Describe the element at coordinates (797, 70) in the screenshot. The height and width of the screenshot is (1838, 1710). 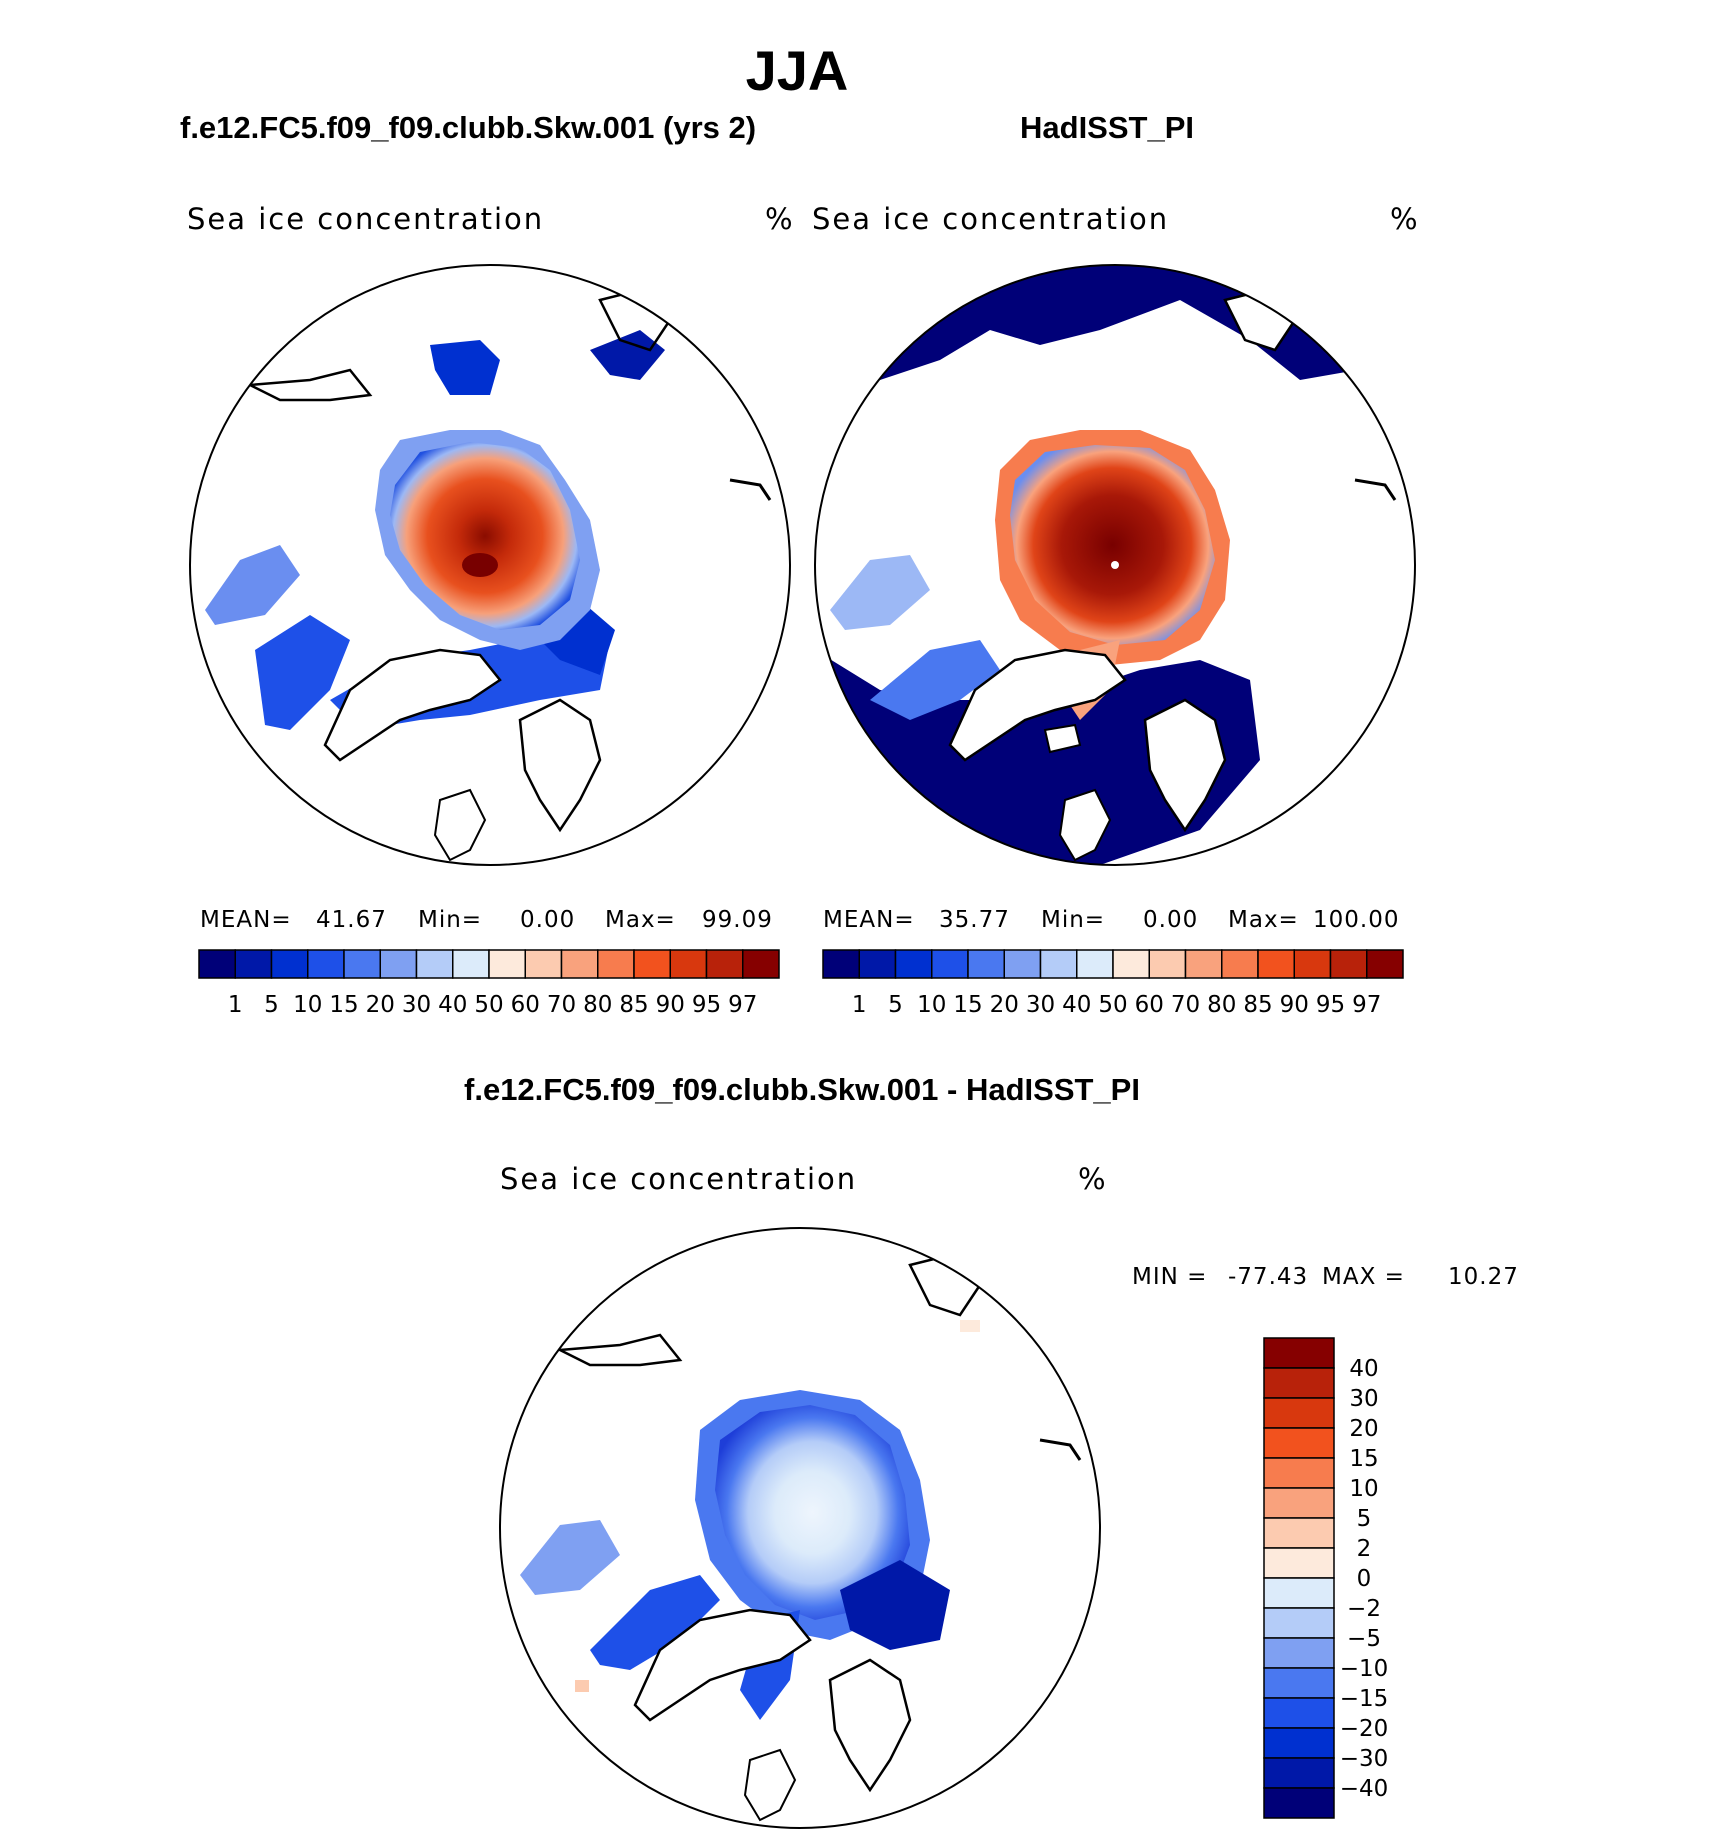
I see `season-title: JJA` at that location.